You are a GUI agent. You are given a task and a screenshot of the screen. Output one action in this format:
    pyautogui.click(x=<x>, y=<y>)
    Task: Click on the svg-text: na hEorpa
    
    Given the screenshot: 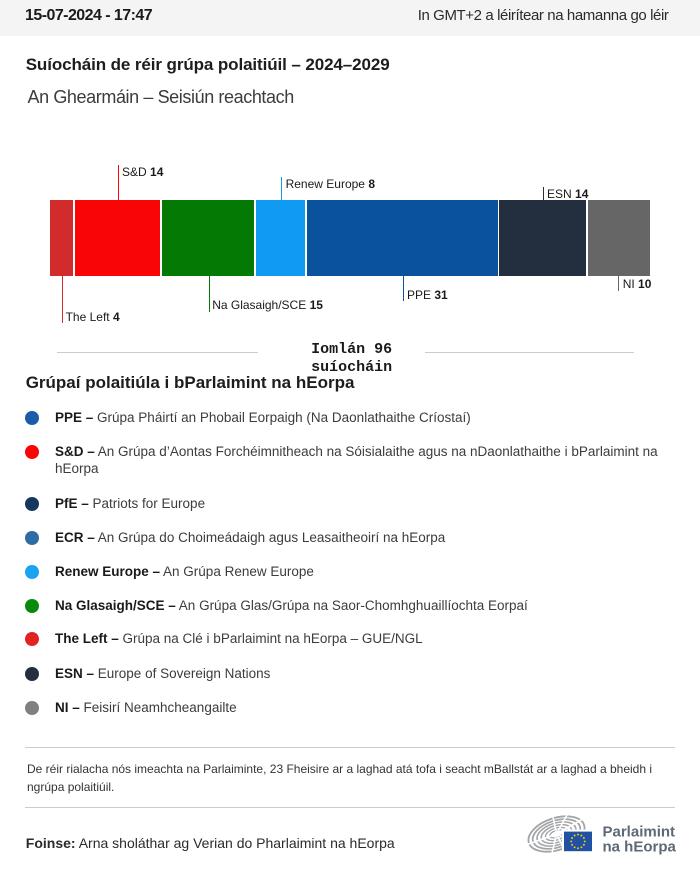 What is the action you would take?
    pyautogui.click(x=640, y=846)
    